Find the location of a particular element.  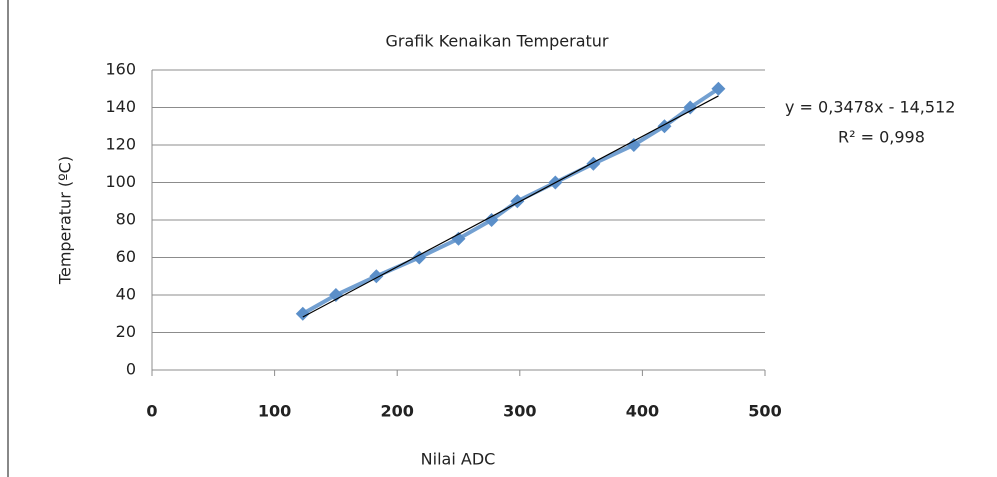

y-tick-label: 40 is located at coordinates (126, 294).